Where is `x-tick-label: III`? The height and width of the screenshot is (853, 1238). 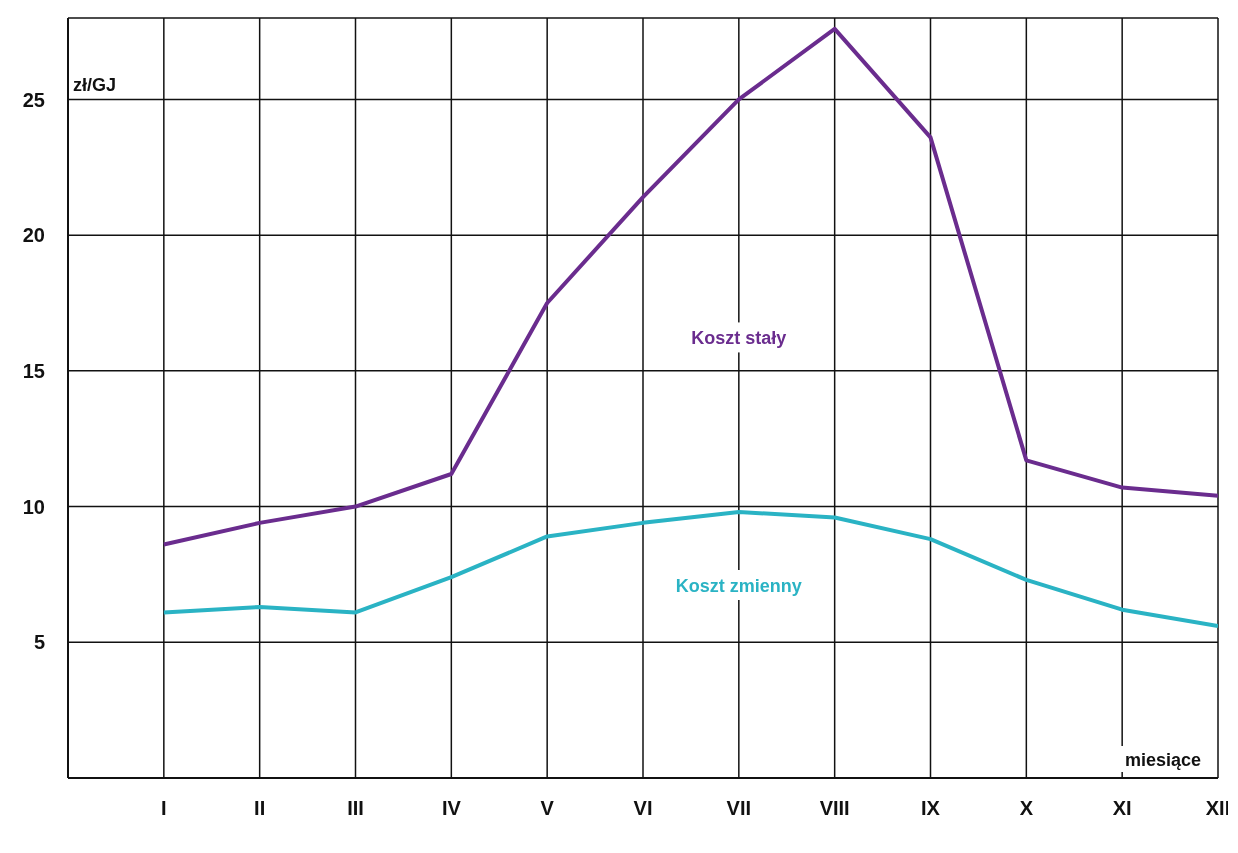
x-tick-label: III is located at coordinates (355, 808).